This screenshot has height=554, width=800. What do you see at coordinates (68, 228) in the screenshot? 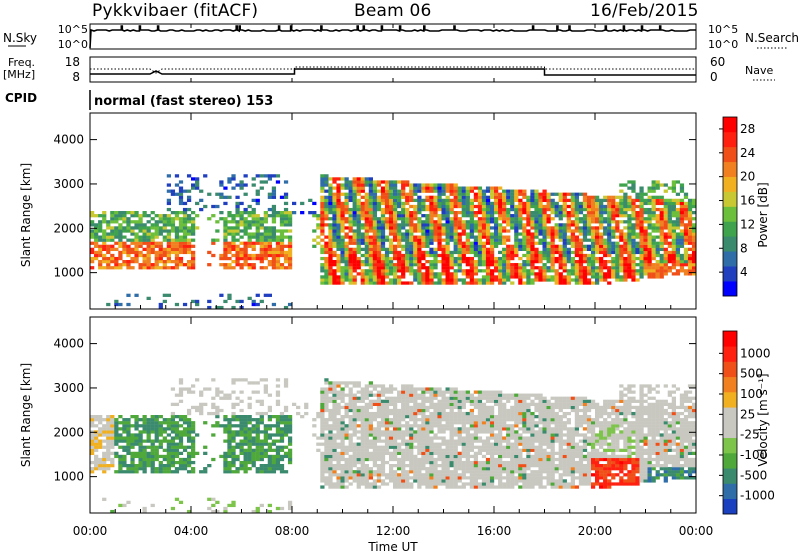
I see `y-tick-label: 2000` at bounding box center [68, 228].